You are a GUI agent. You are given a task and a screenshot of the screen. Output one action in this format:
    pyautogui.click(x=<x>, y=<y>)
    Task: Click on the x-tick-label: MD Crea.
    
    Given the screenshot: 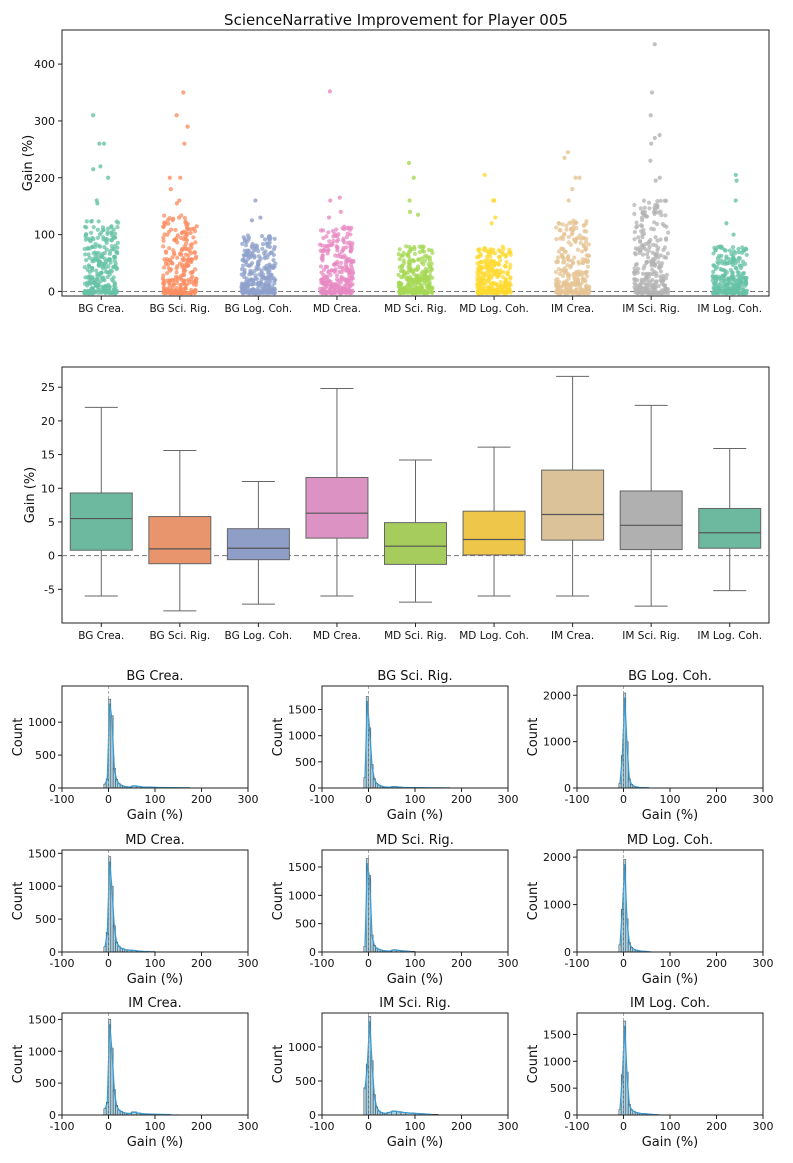 What is the action you would take?
    pyautogui.click(x=337, y=309)
    